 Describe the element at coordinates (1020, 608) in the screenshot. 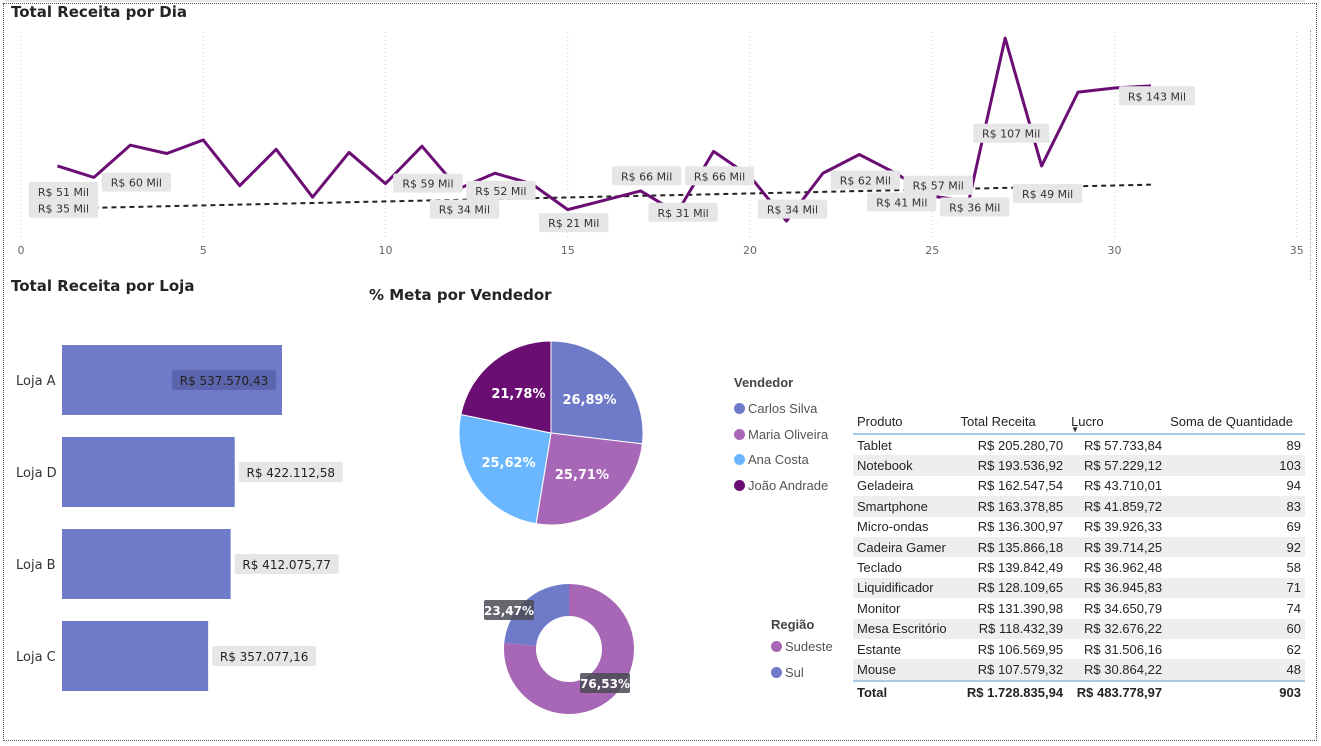

I see `cell-total-receita: R$ 131.390,98` at that location.